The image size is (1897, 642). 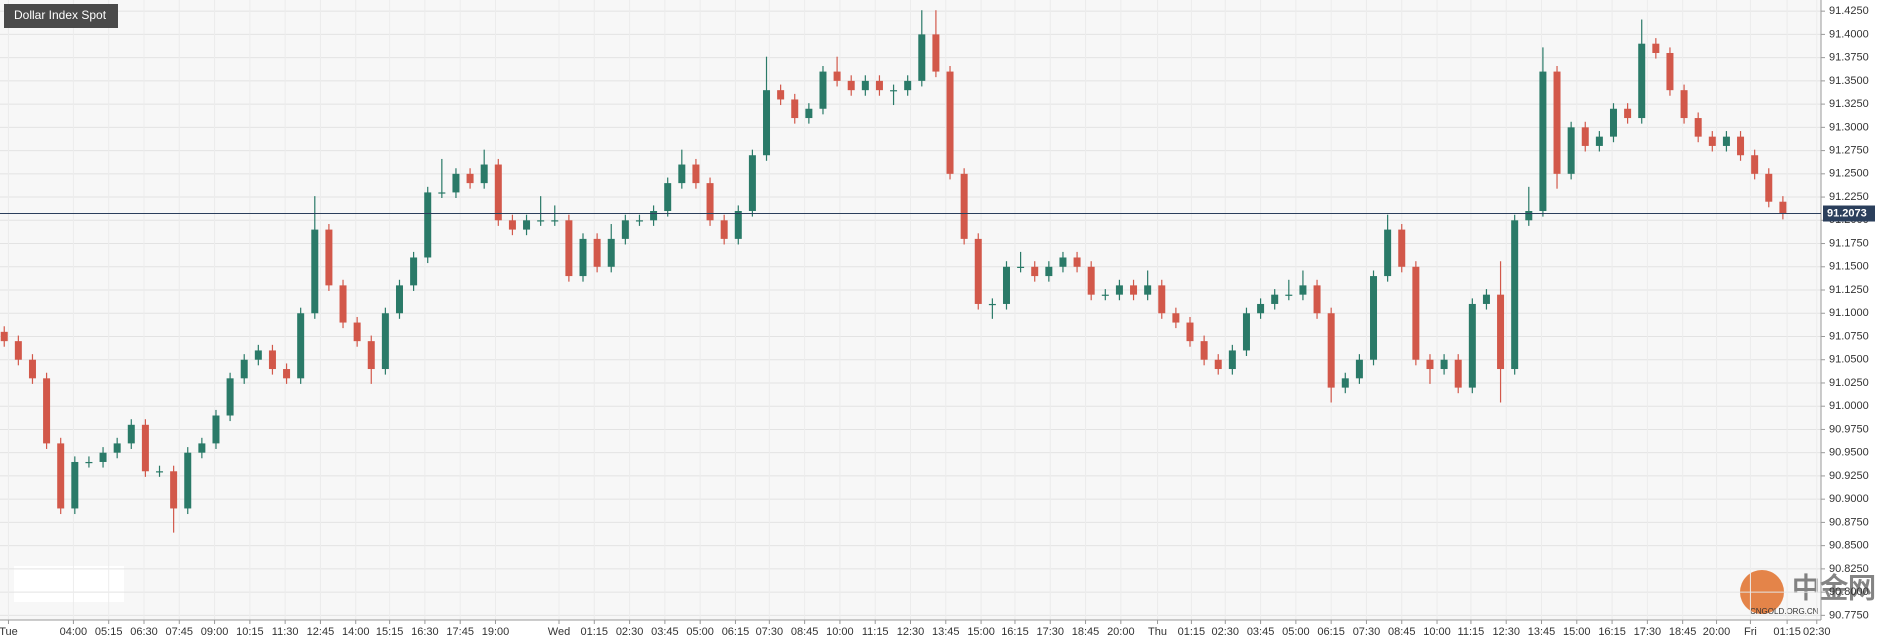 I want to click on y-tick-label: 90.8000, so click(x=1849, y=592).